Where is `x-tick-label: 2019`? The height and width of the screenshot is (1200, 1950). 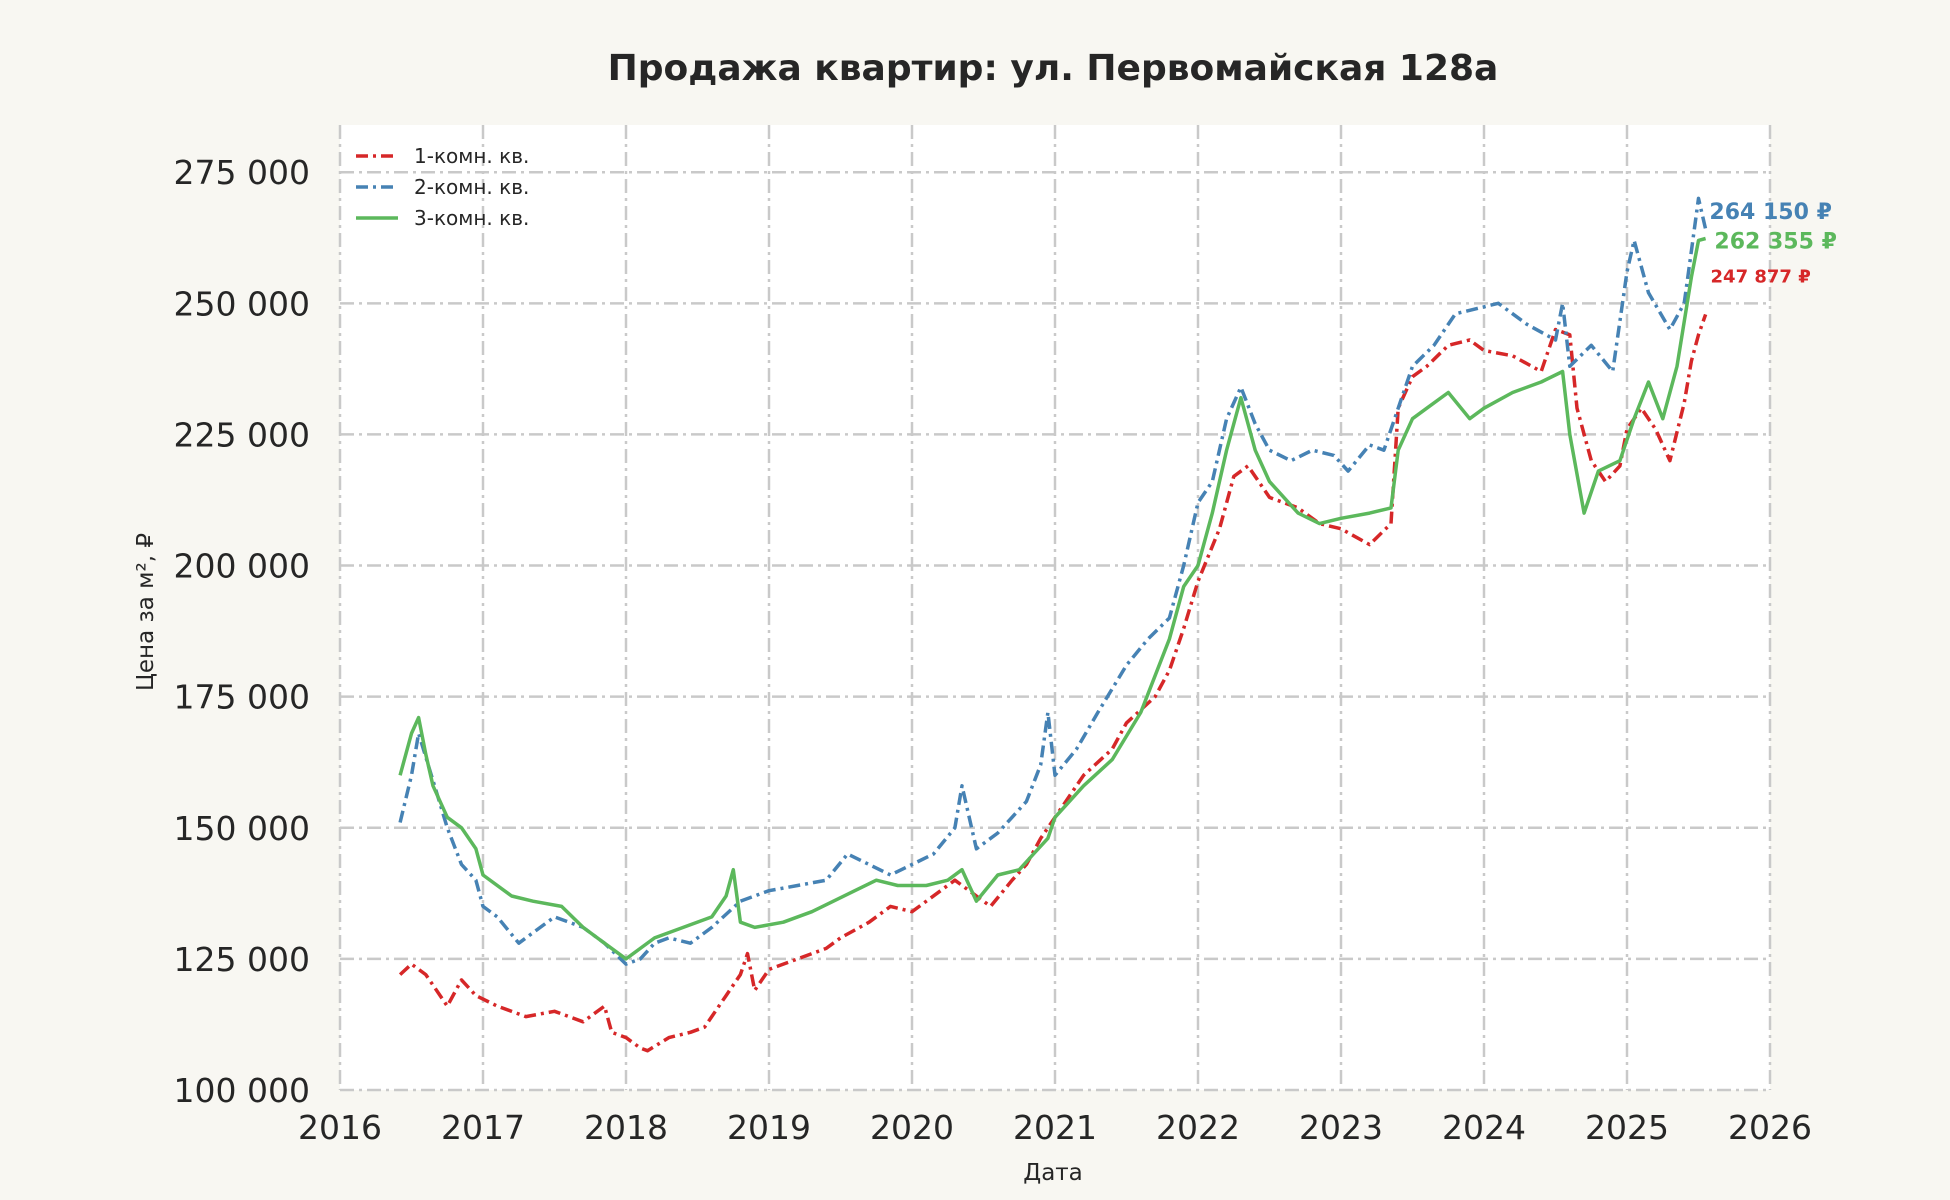
x-tick-label: 2019 is located at coordinates (769, 1127).